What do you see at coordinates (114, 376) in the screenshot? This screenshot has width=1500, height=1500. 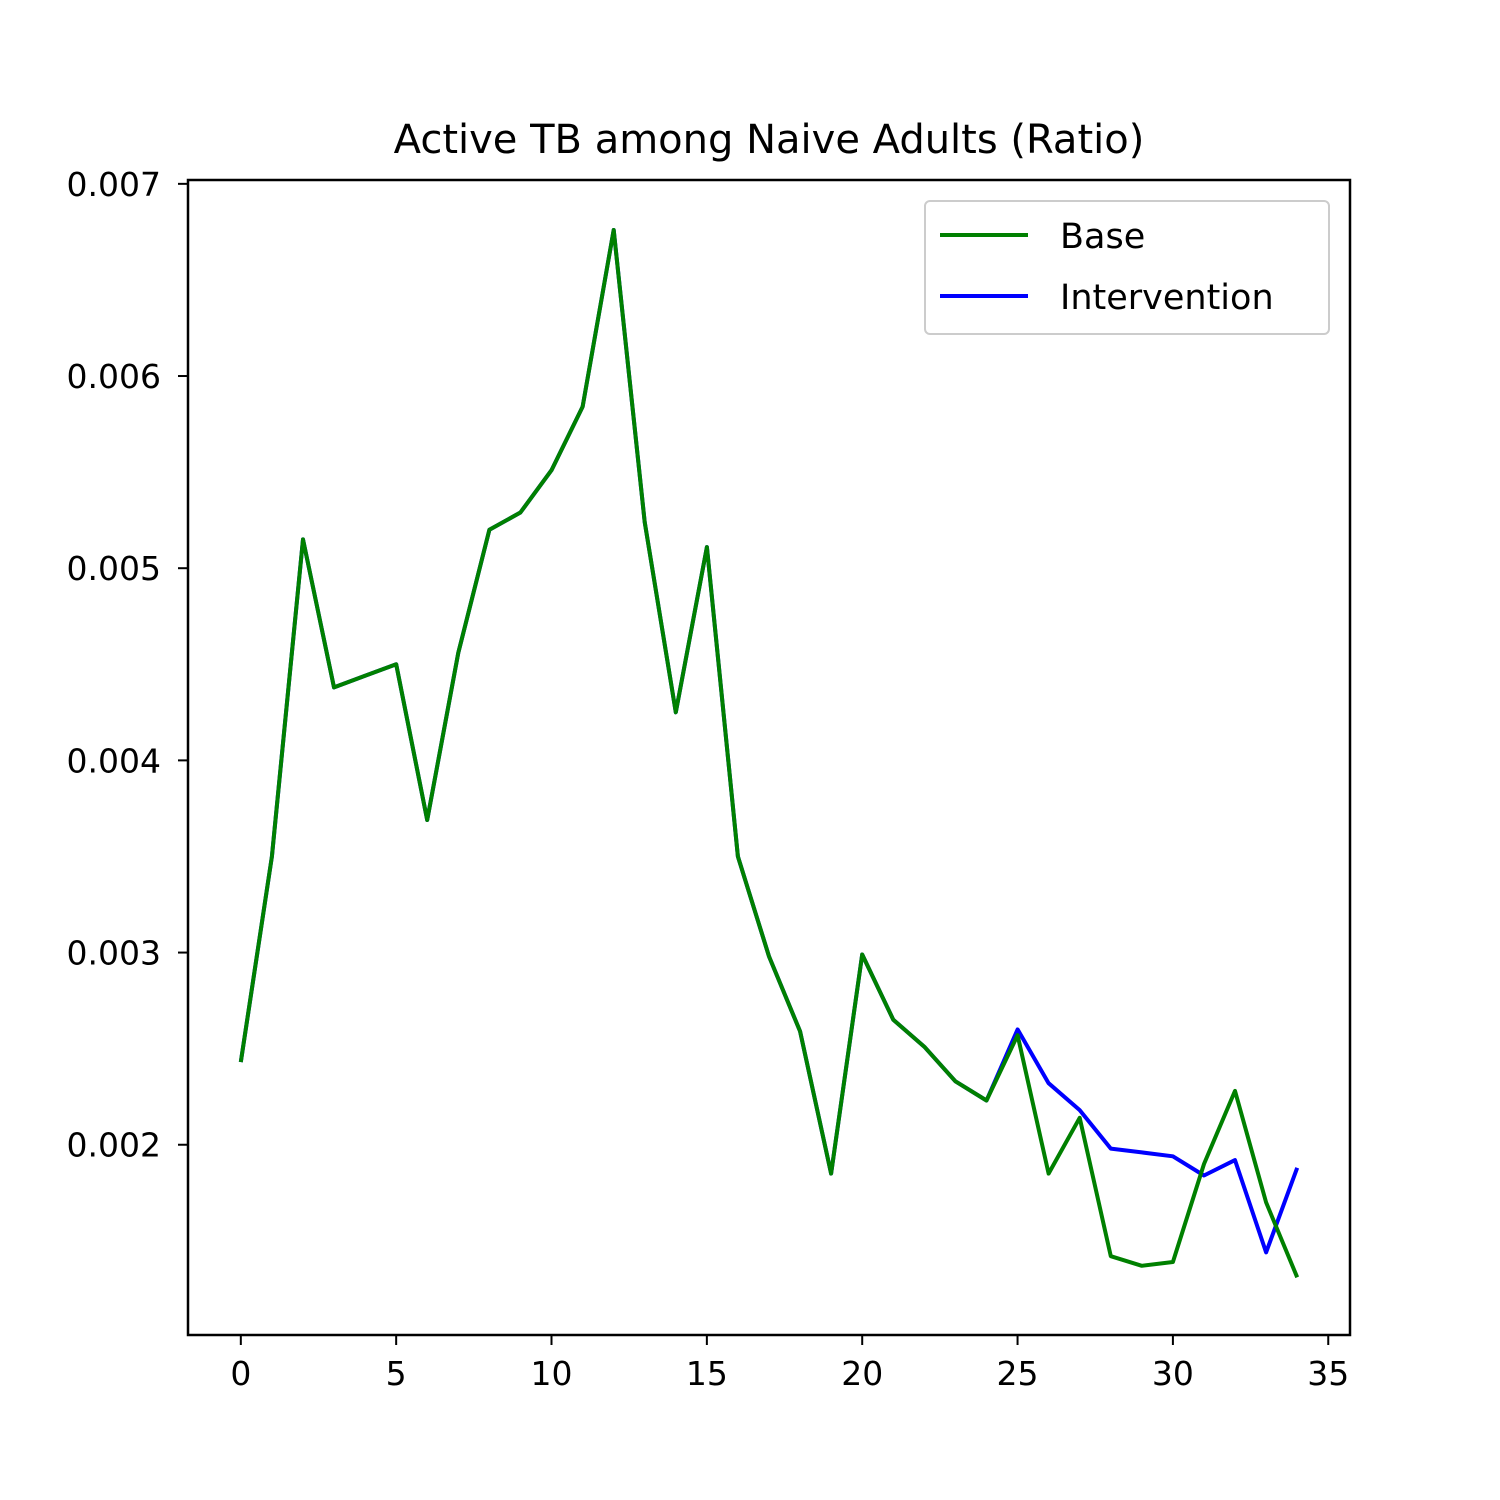 I see `y-tick-label: 0.006` at bounding box center [114, 376].